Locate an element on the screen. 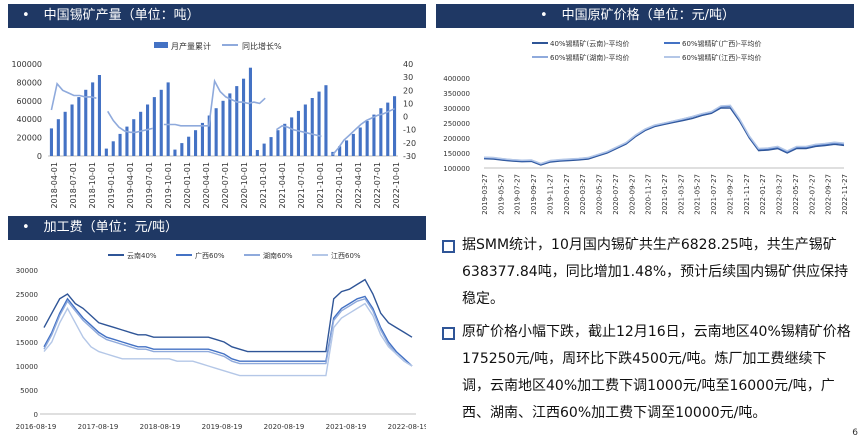 The width and height of the screenshot is (860, 444). x-tick-label: 2019-03-27 is located at coordinates (485, 194).